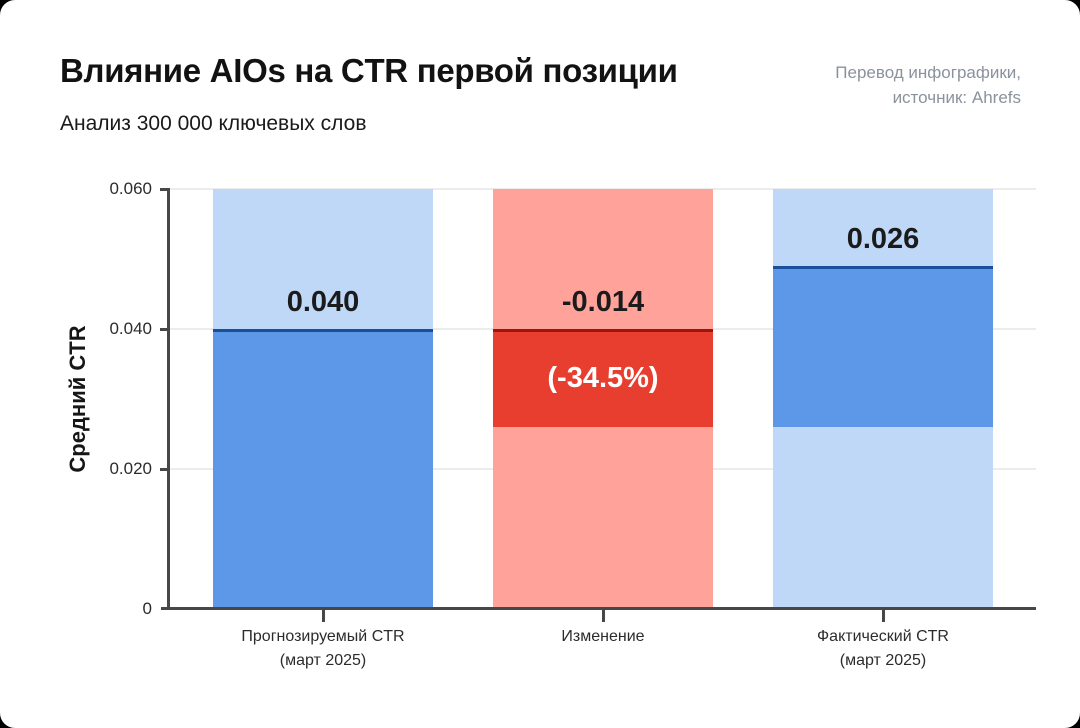 The width and height of the screenshot is (1080, 728). I want to click on x-axis-line, so click(598, 608).